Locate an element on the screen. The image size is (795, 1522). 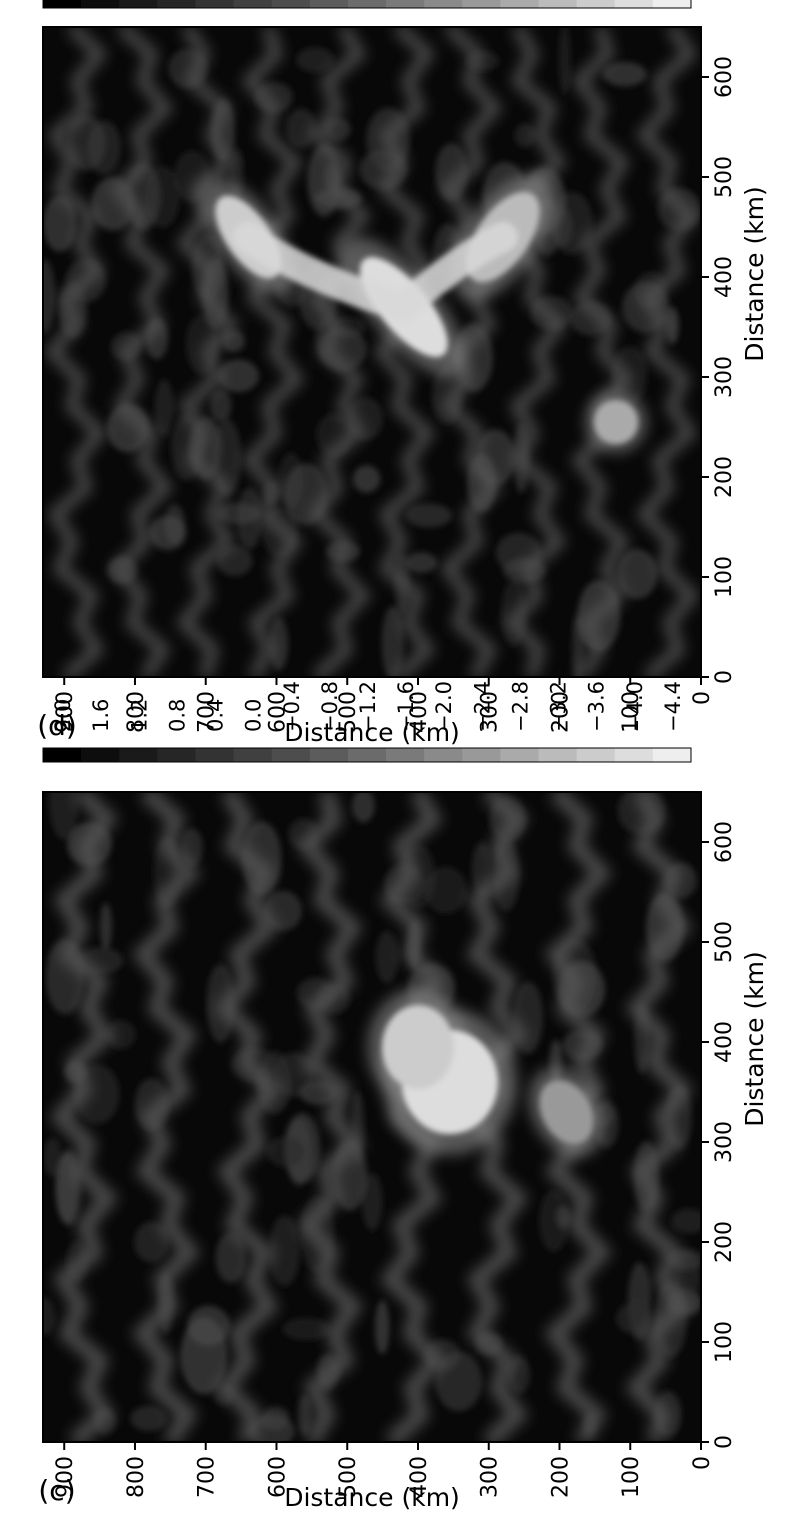
y-tick-label: 600 is located at coordinates (277, 1477).